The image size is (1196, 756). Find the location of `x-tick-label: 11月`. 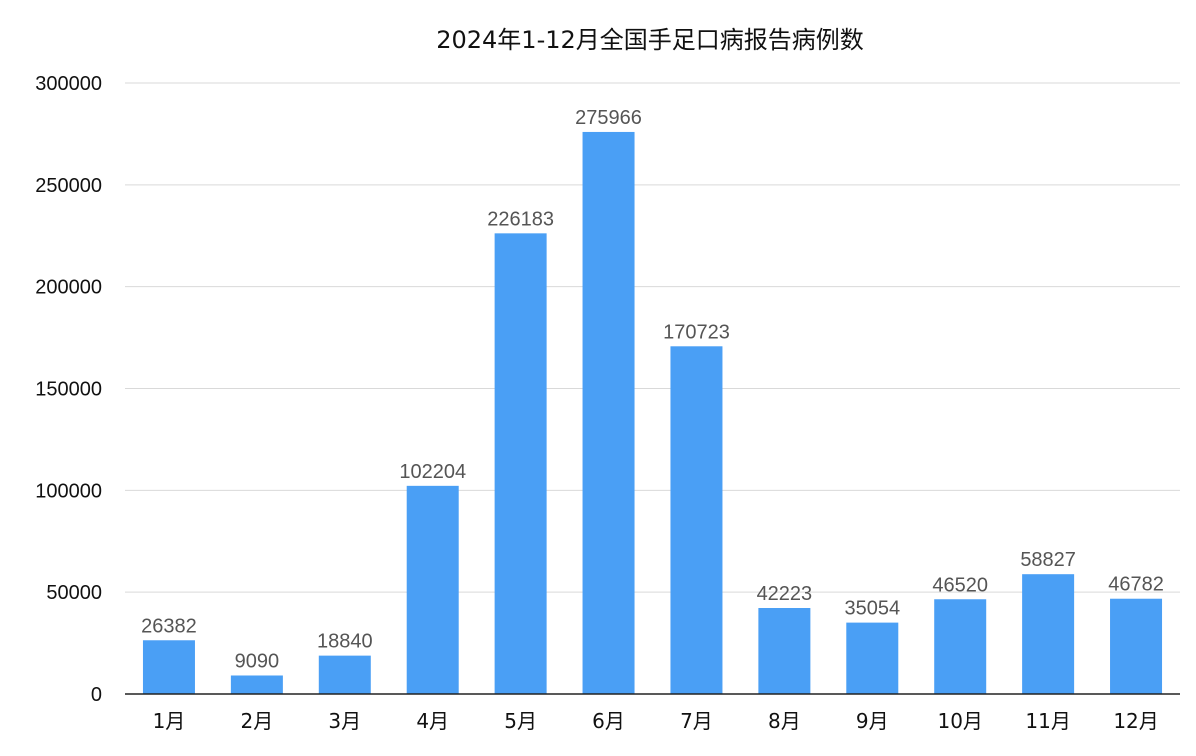

x-tick-label: 11月 is located at coordinates (1047, 721).